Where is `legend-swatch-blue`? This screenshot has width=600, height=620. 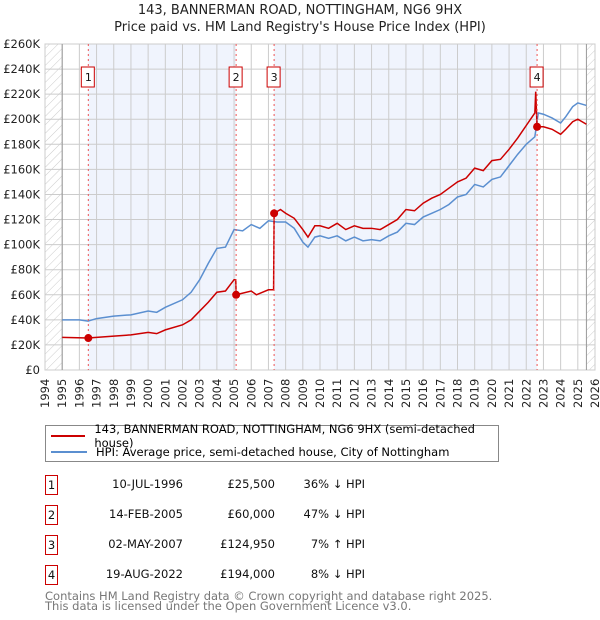
legend-swatch-blue is located at coordinates (69, 452).